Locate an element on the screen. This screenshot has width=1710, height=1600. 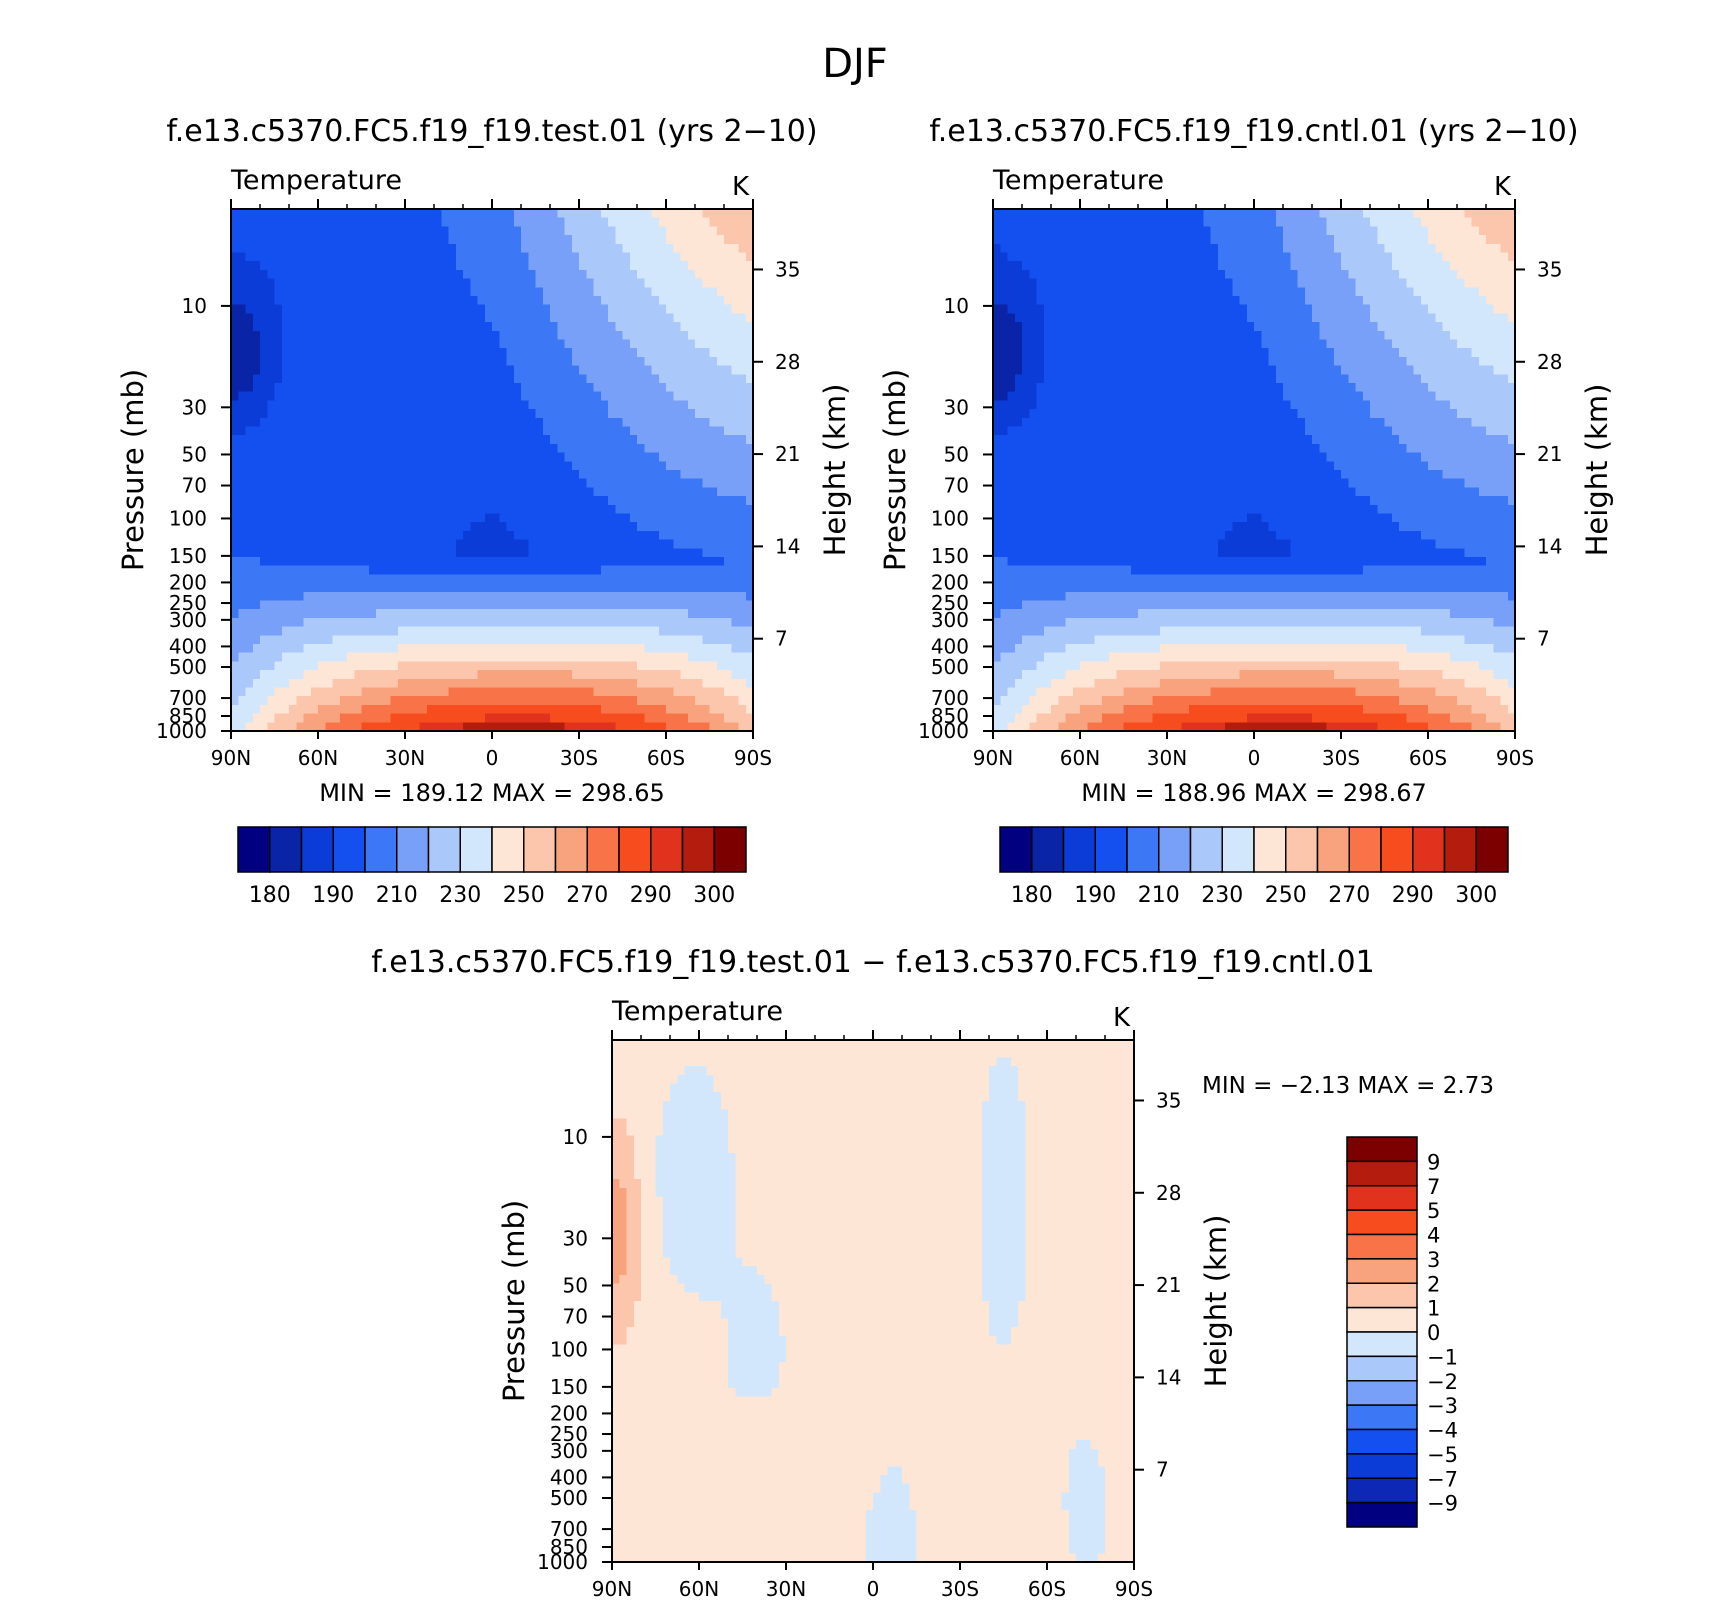
panel-units-label: K is located at coordinates (1503, 187).